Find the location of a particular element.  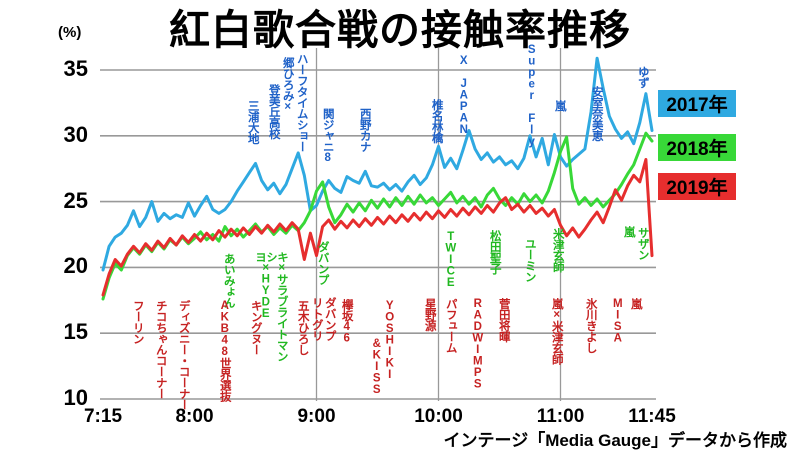

artist-label-2017: 安室奈美恵 is located at coordinates (596, 113).